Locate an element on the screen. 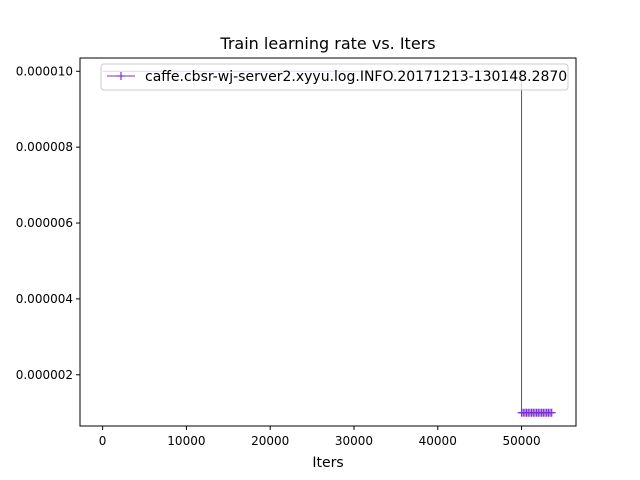  x-tick-label: 50000 is located at coordinates (521, 441).